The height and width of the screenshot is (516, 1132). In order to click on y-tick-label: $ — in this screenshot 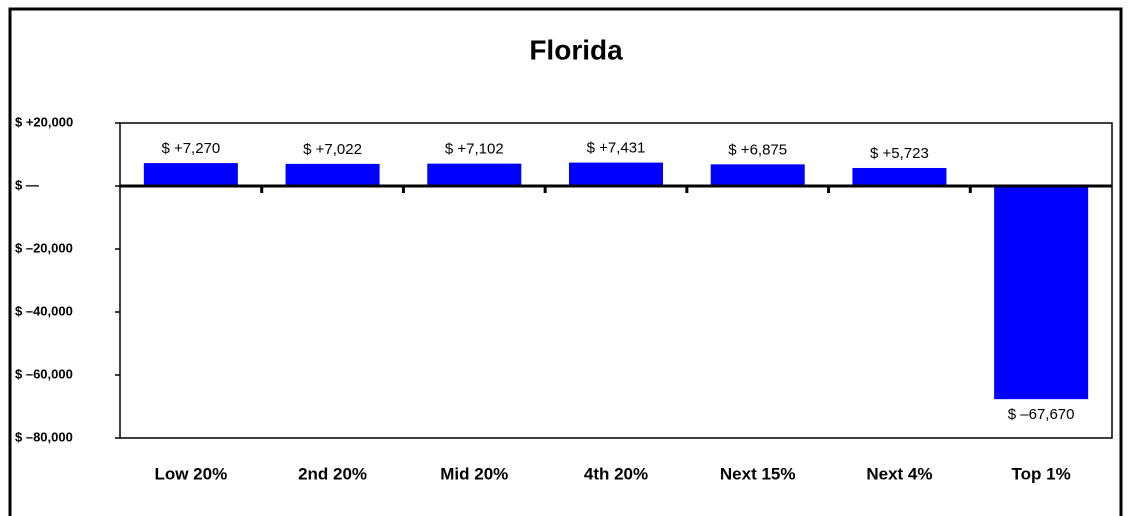, I will do `click(27, 184)`.